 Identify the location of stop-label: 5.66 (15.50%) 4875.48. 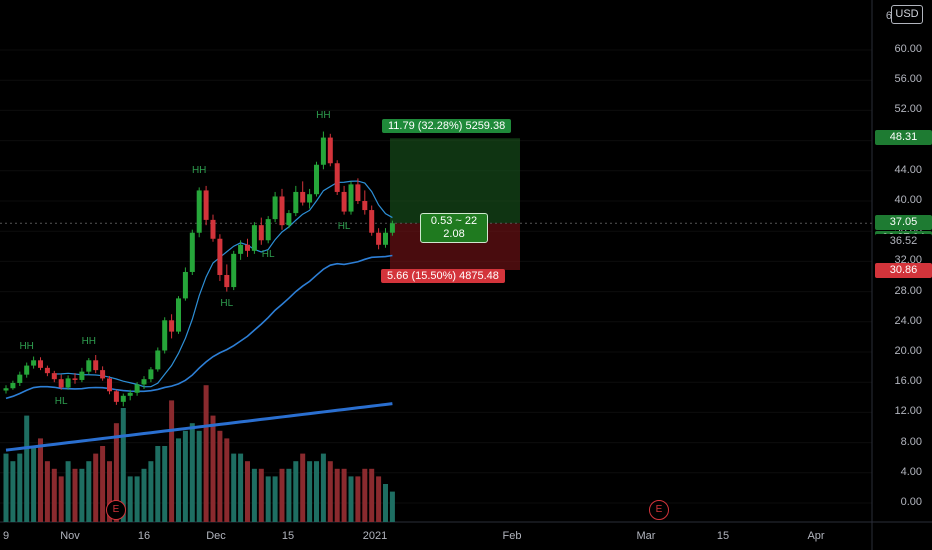
(443, 276).